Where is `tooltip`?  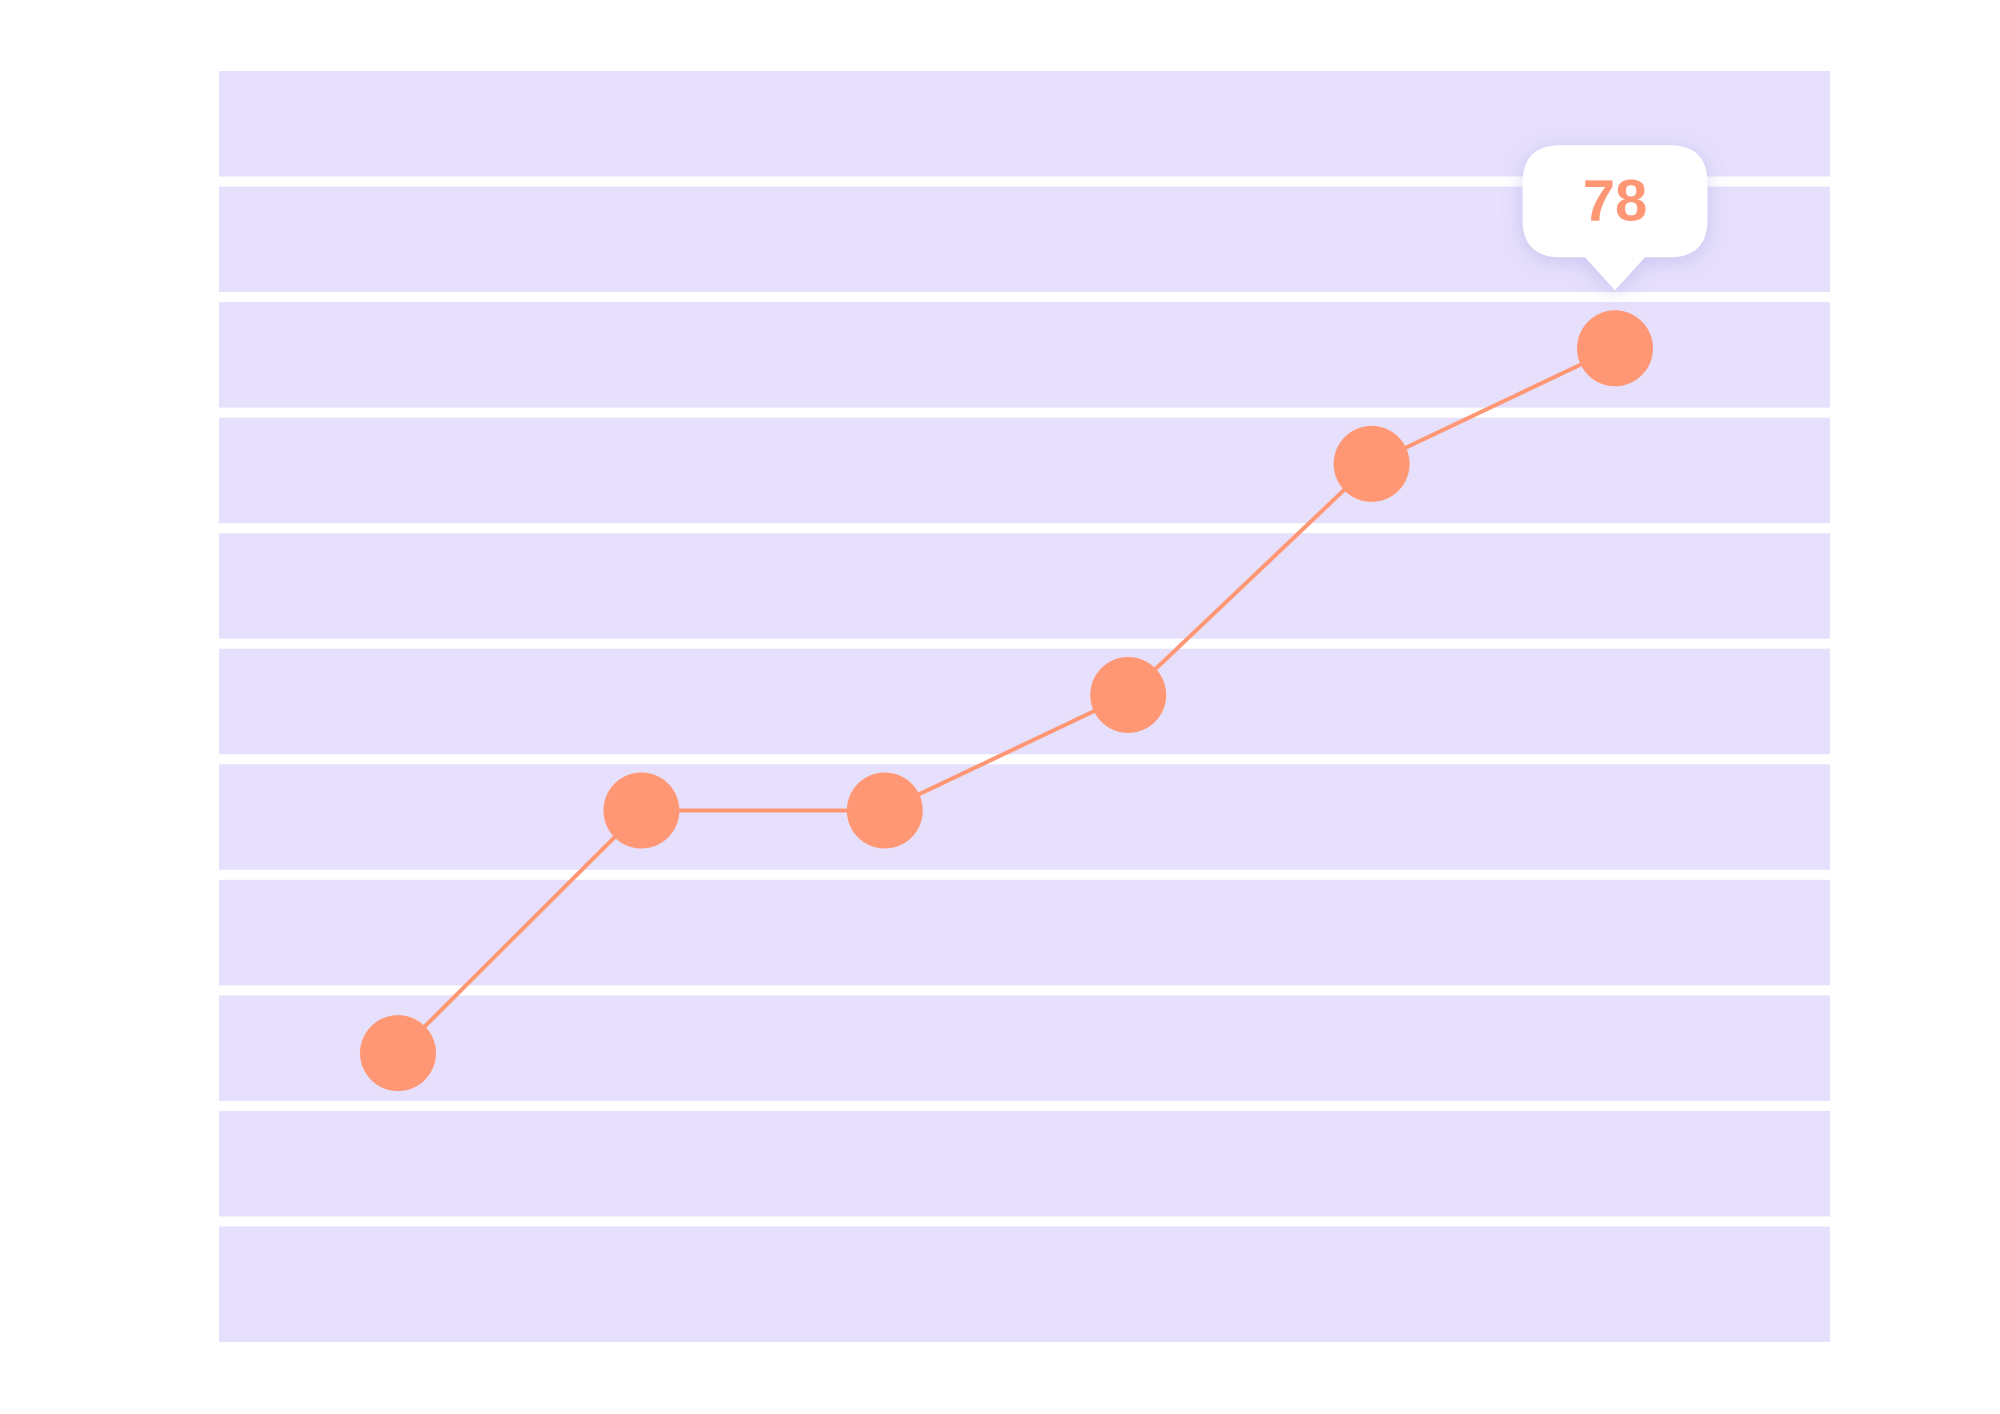
tooltip is located at coordinates (1615, 218).